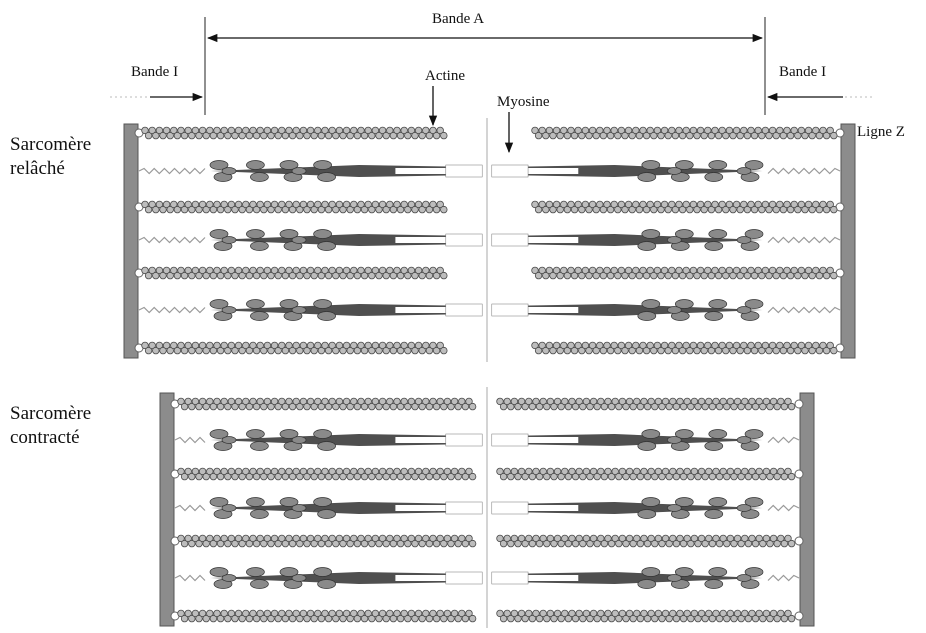 The height and width of the screenshot is (633, 926). Describe the element at coordinates (50, 426) in the screenshot. I see `contracted-sarcomere-label: Sarcomère contracté` at that location.